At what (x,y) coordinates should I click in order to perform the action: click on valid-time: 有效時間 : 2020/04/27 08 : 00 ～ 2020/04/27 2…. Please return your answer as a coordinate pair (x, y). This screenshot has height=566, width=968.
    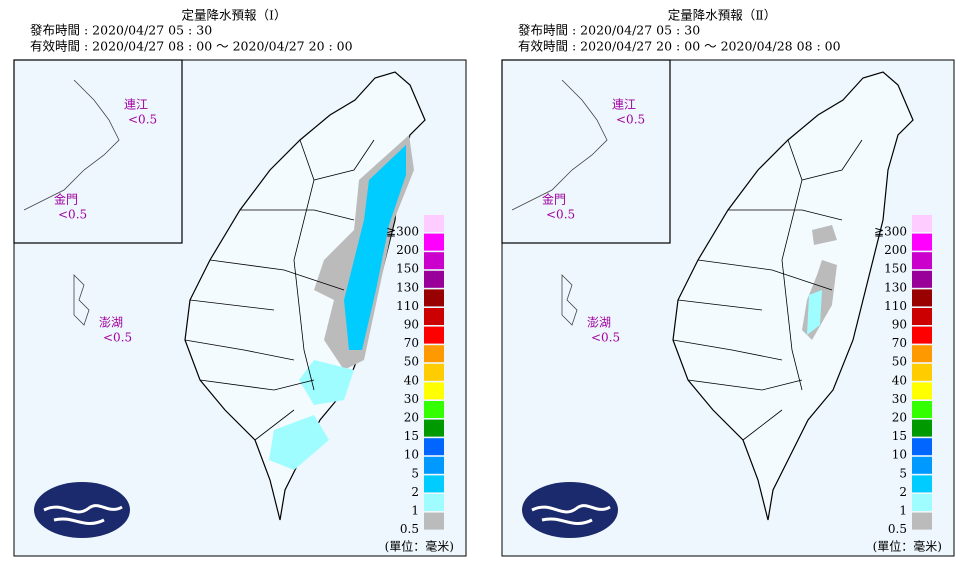
    Looking at the image, I should click on (191, 46).